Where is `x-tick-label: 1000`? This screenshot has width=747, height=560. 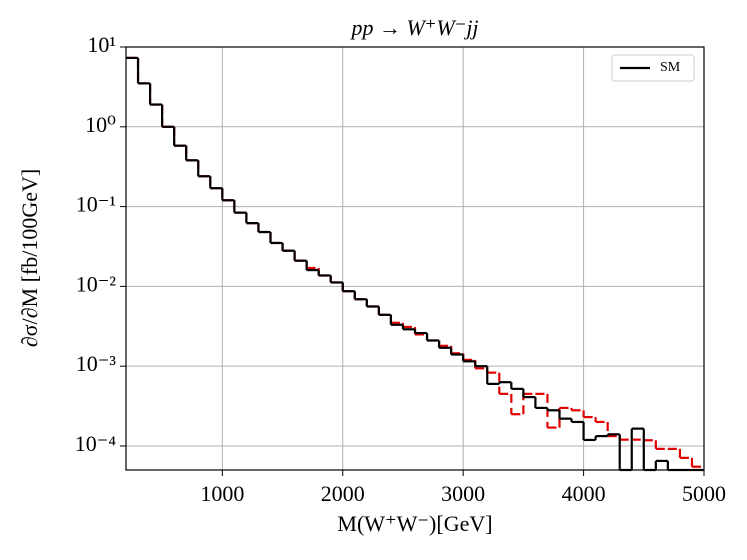
x-tick-label: 1000 is located at coordinates (222, 493).